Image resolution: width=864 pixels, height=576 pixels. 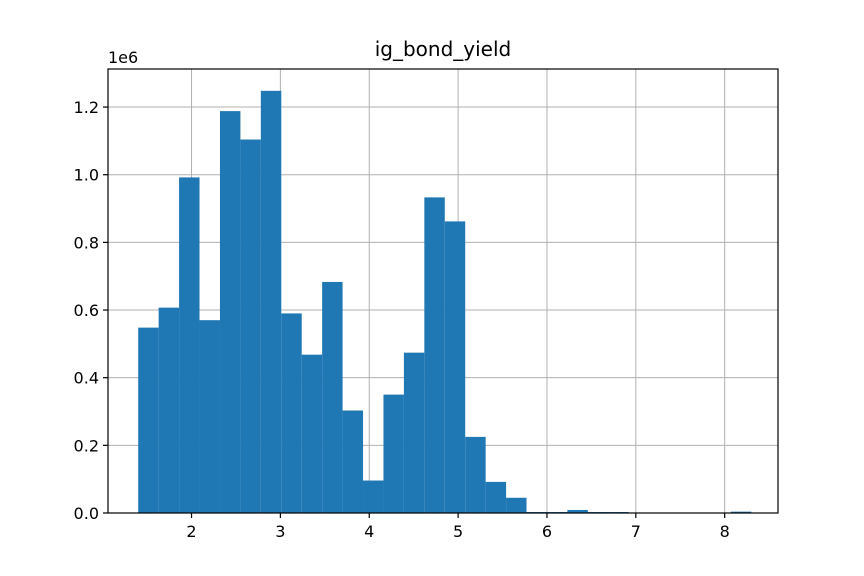 What do you see at coordinates (547, 531) in the screenshot?
I see `x-tick-label: 6` at bounding box center [547, 531].